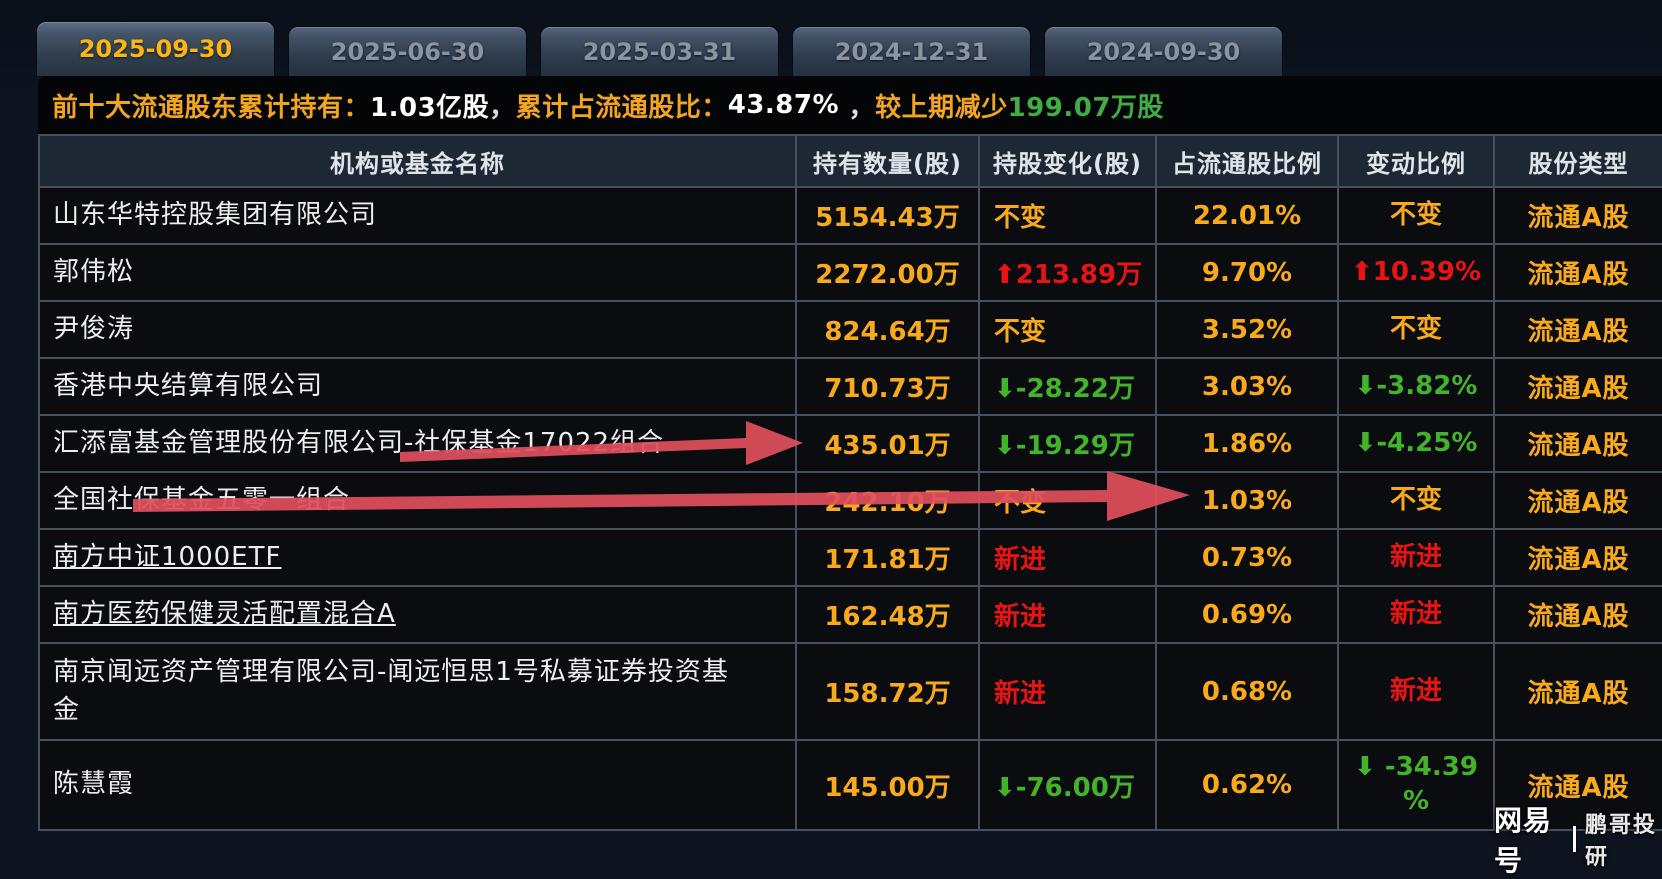 This screenshot has height=879, width=1662. I want to click on tab-date-2025-06-30: 2025-06-30, so click(407, 51).